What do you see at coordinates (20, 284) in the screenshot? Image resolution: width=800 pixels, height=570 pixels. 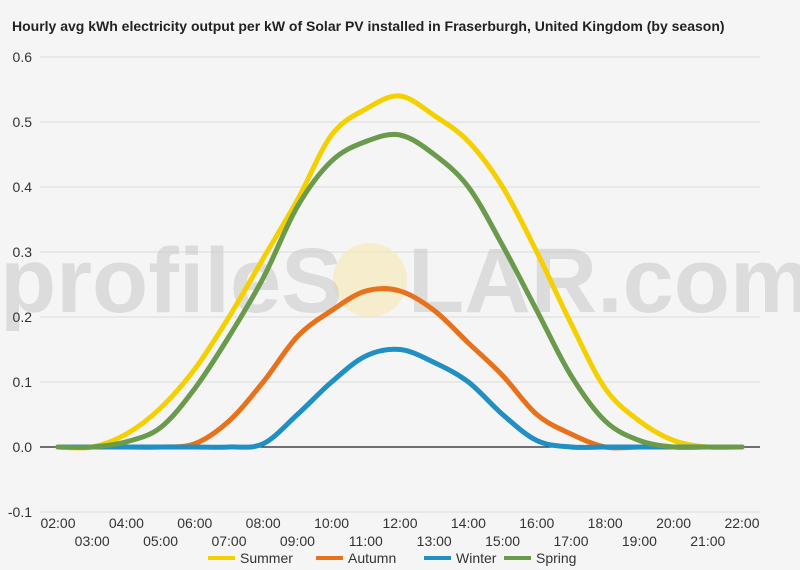 I see `y-axis-ticks: 0.6 0.5 0.4 0.3 0.2 0.1 0.0 -0.1` at bounding box center [20, 284].